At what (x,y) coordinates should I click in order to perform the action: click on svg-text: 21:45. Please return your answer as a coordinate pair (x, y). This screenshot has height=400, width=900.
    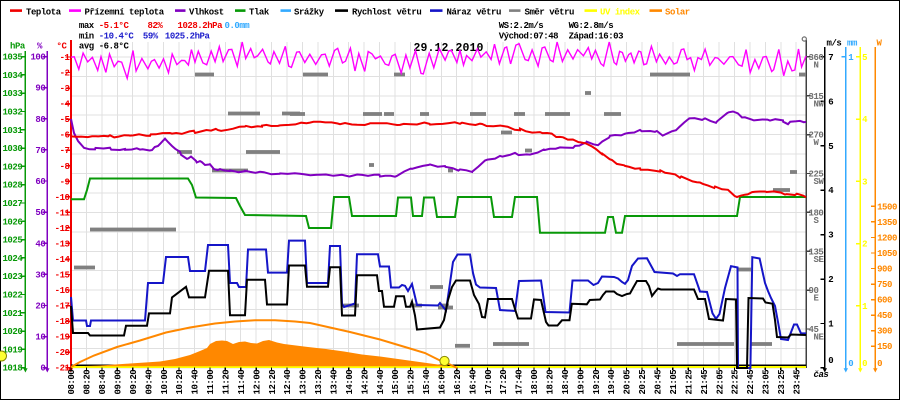
    Looking at the image, I should click on (705, 382).